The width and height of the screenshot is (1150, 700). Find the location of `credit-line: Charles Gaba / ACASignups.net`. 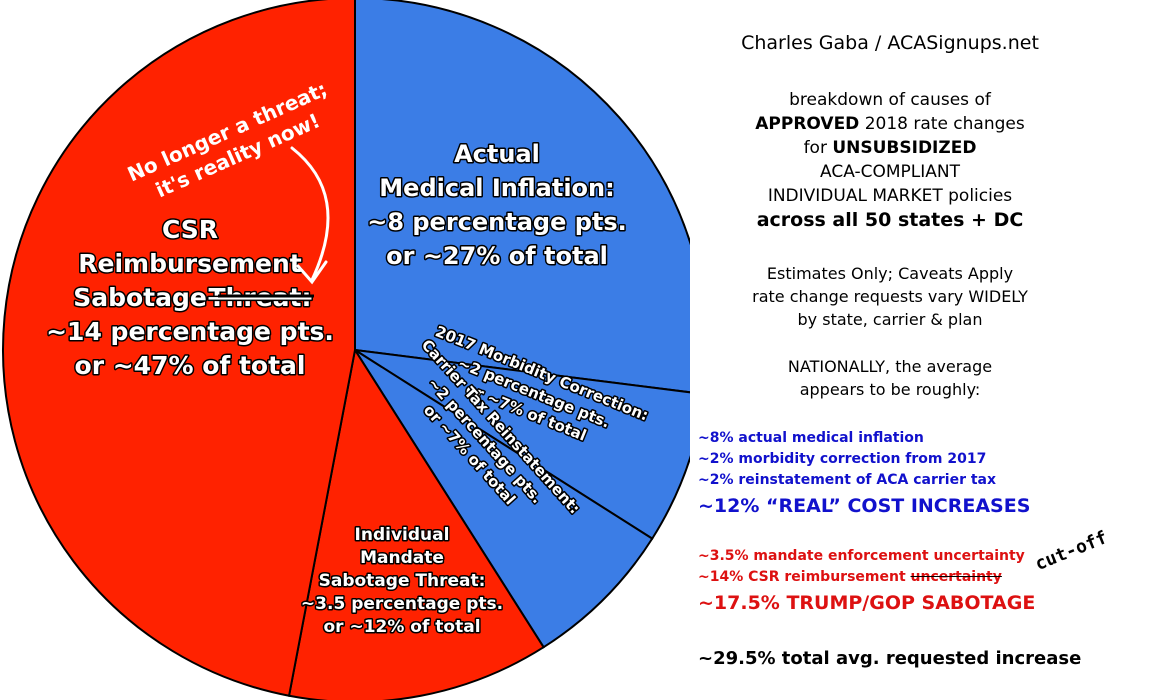

credit-line: Charles Gaba / ACASignups.net is located at coordinates (890, 43).